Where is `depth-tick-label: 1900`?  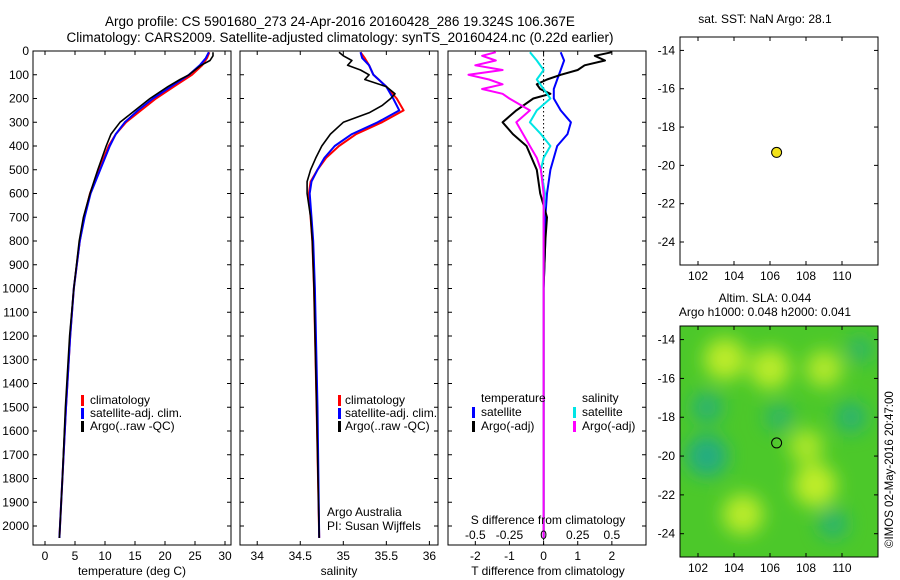 depth-tick-label: 1900 is located at coordinates (15, 502).